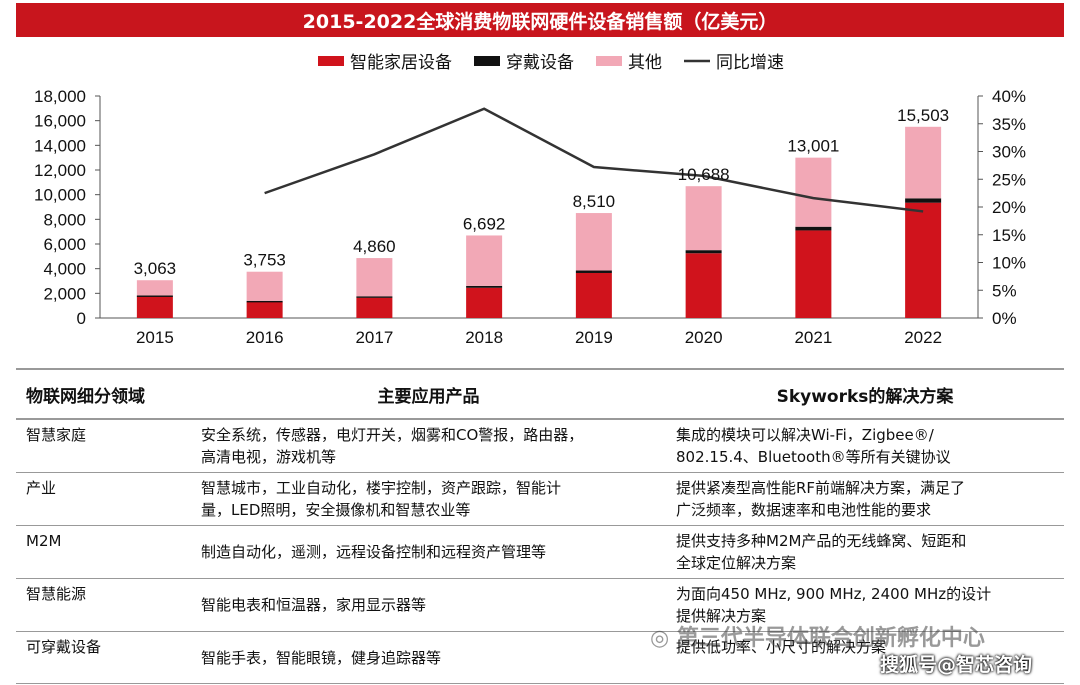 The height and width of the screenshot is (685, 1080). I want to click on header-products: 主要应用产品, so click(428, 394).